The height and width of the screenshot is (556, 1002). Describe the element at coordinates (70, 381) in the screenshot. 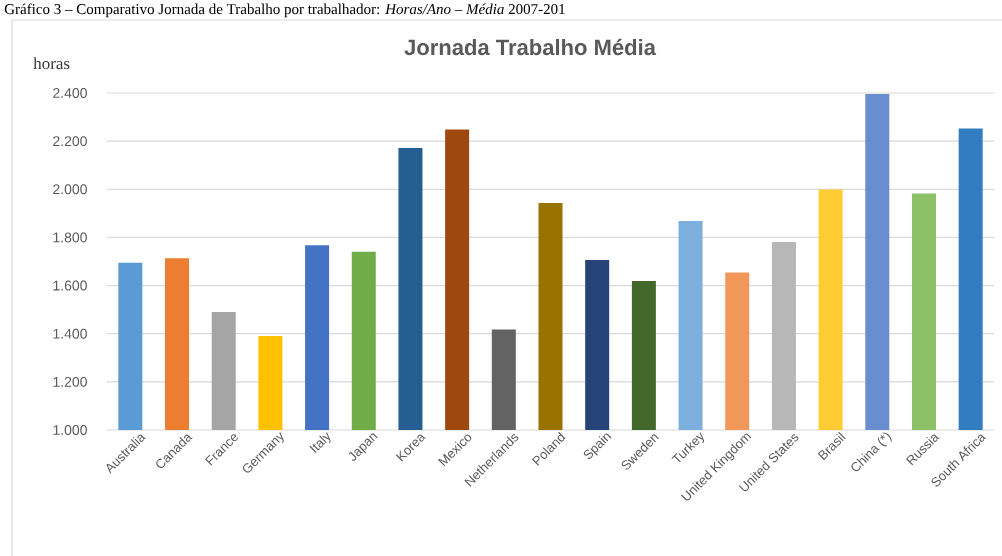

I see `y-tick-label: 1.200` at that location.